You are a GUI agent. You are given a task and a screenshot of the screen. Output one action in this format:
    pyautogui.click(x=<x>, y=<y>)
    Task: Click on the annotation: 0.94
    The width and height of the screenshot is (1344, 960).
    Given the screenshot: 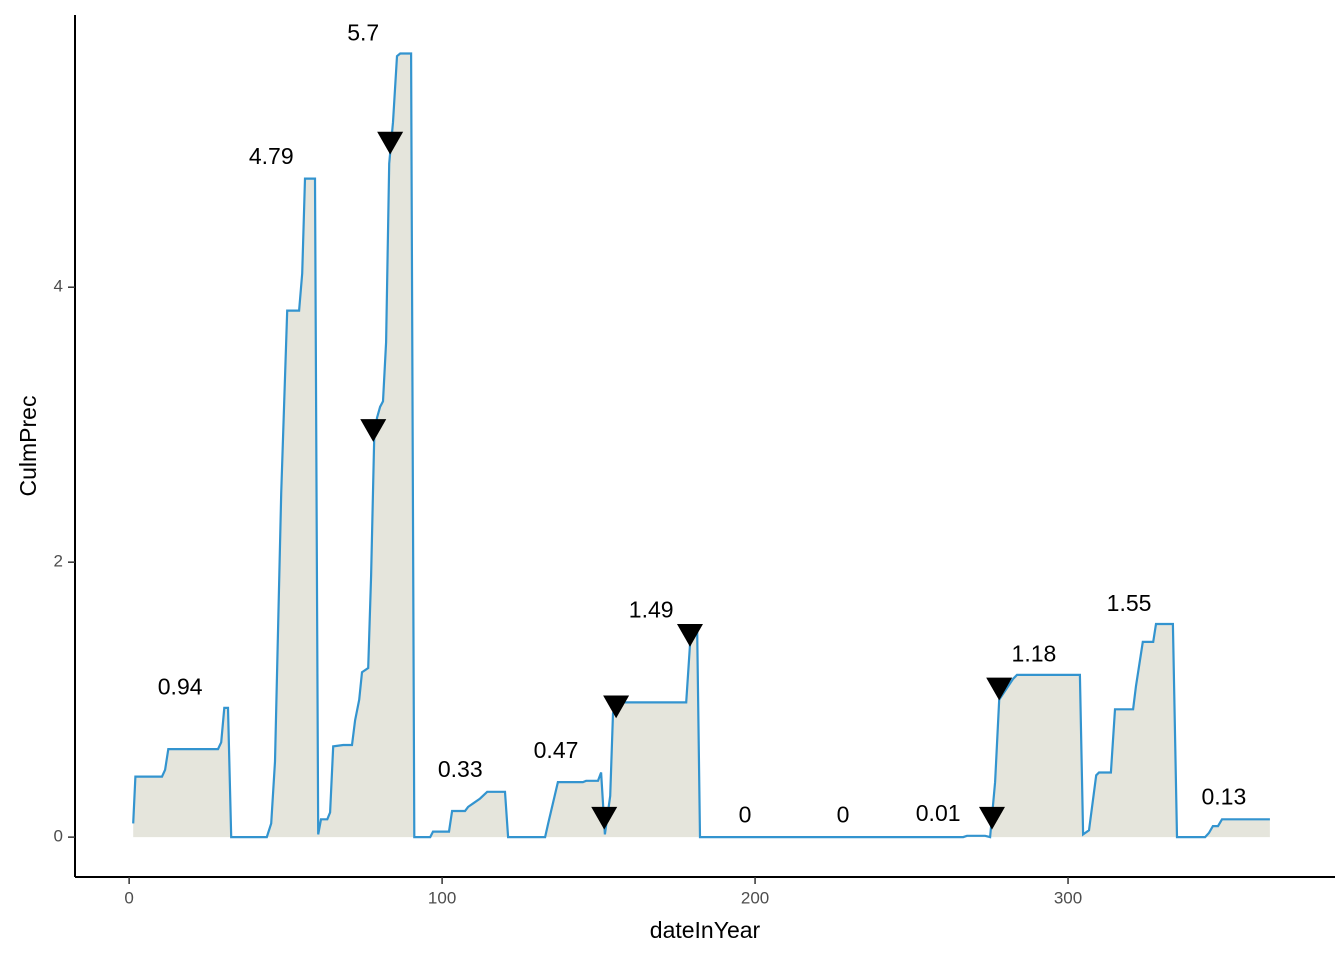 What is the action you would take?
    pyautogui.click(x=180, y=687)
    